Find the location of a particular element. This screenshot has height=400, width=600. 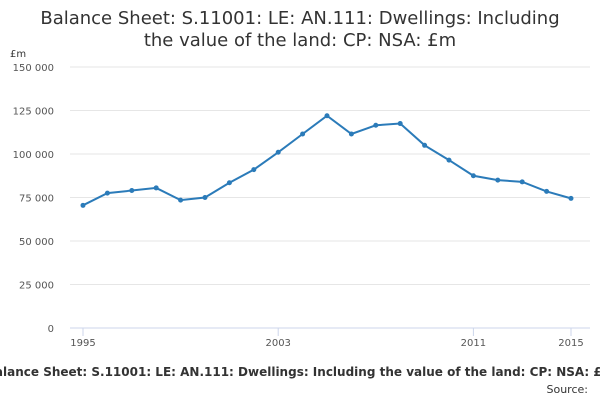

y-tick-label: 50 000 is located at coordinates (36, 242).